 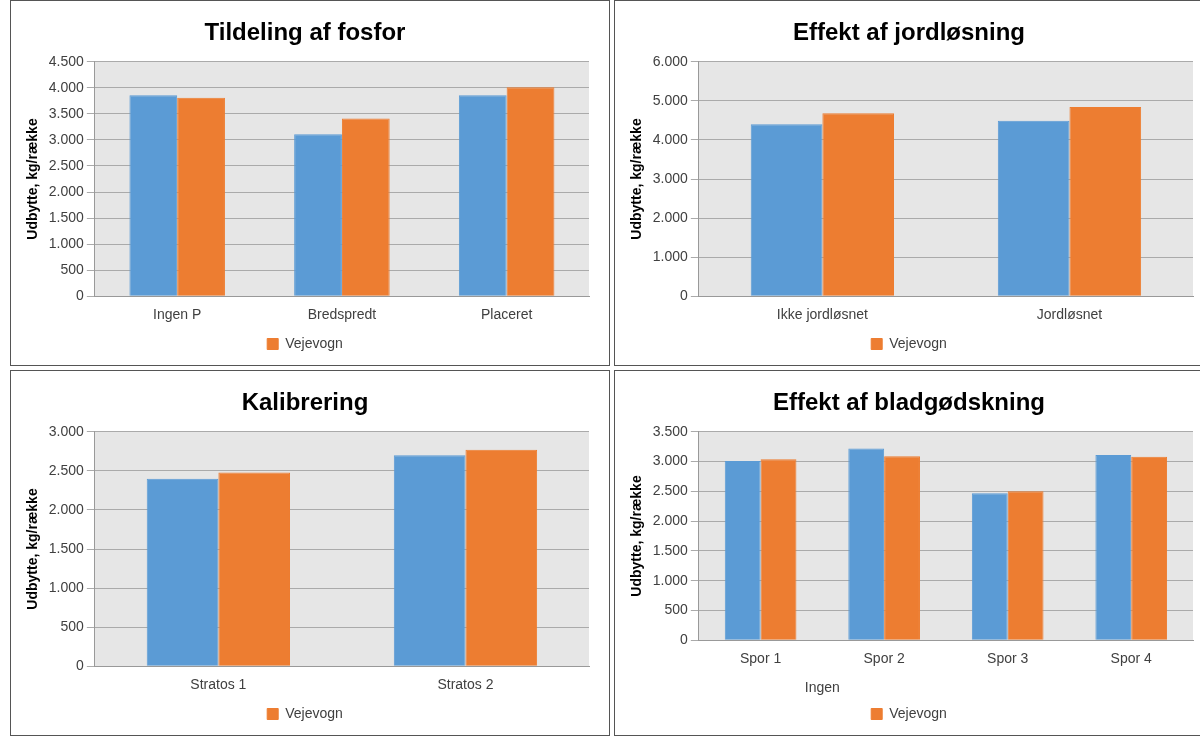 What do you see at coordinates (218, 684) in the screenshot?
I see `x-tick-label: Stratos 1` at bounding box center [218, 684].